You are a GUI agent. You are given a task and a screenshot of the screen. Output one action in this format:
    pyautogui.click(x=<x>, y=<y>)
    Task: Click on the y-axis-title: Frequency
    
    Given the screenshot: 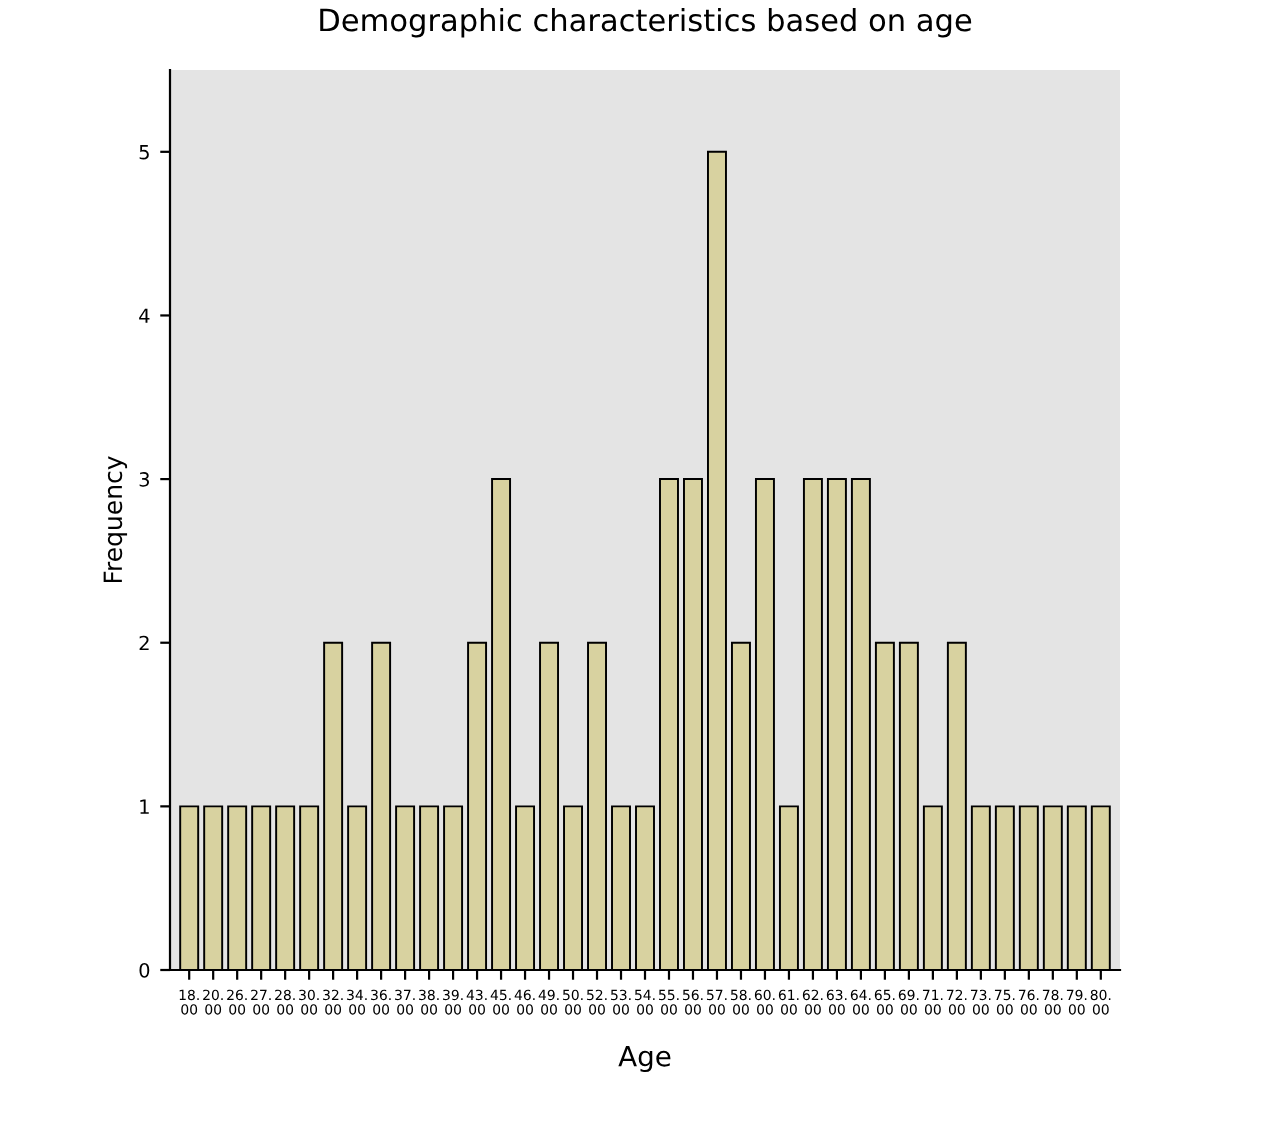 What is the action you would take?
    pyautogui.click(x=115, y=519)
    